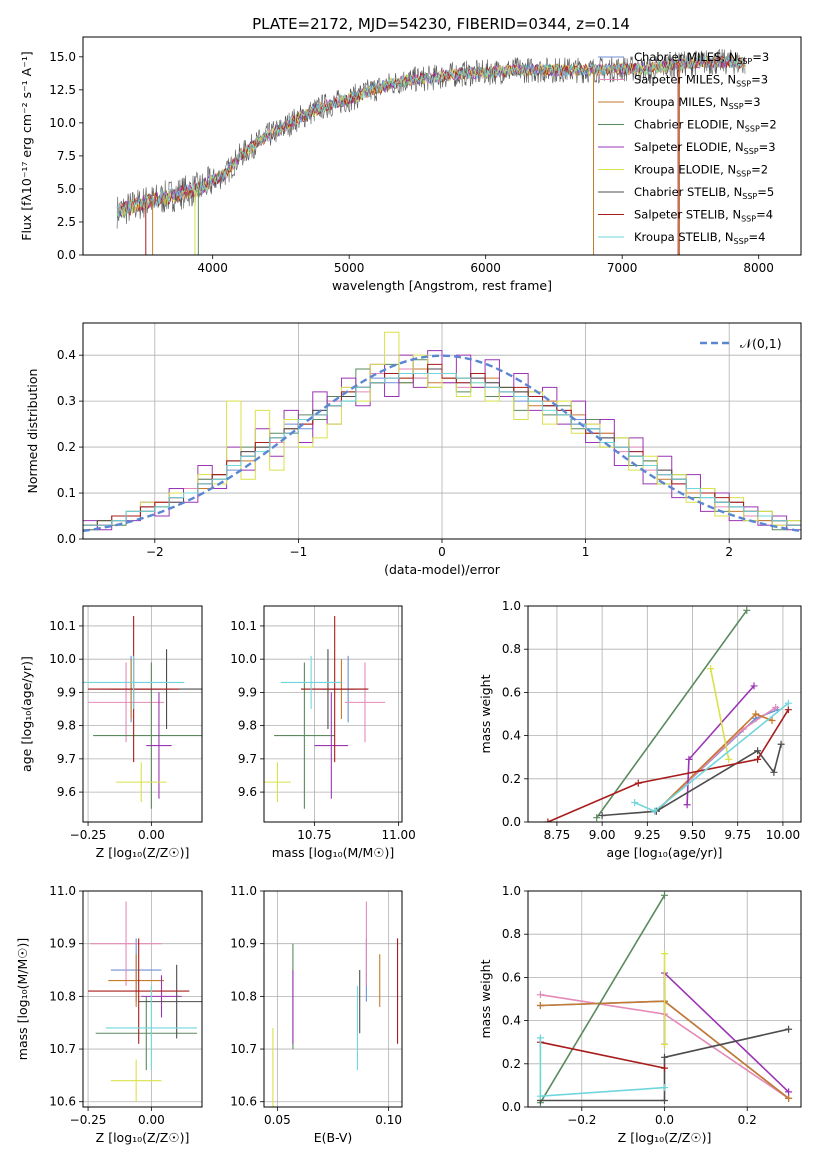 The height and width of the screenshot is (1170, 819). What do you see at coordinates (66, 156) in the screenshot?
I see `y-tick-label: 7.5` at bounding box center [66, 156].